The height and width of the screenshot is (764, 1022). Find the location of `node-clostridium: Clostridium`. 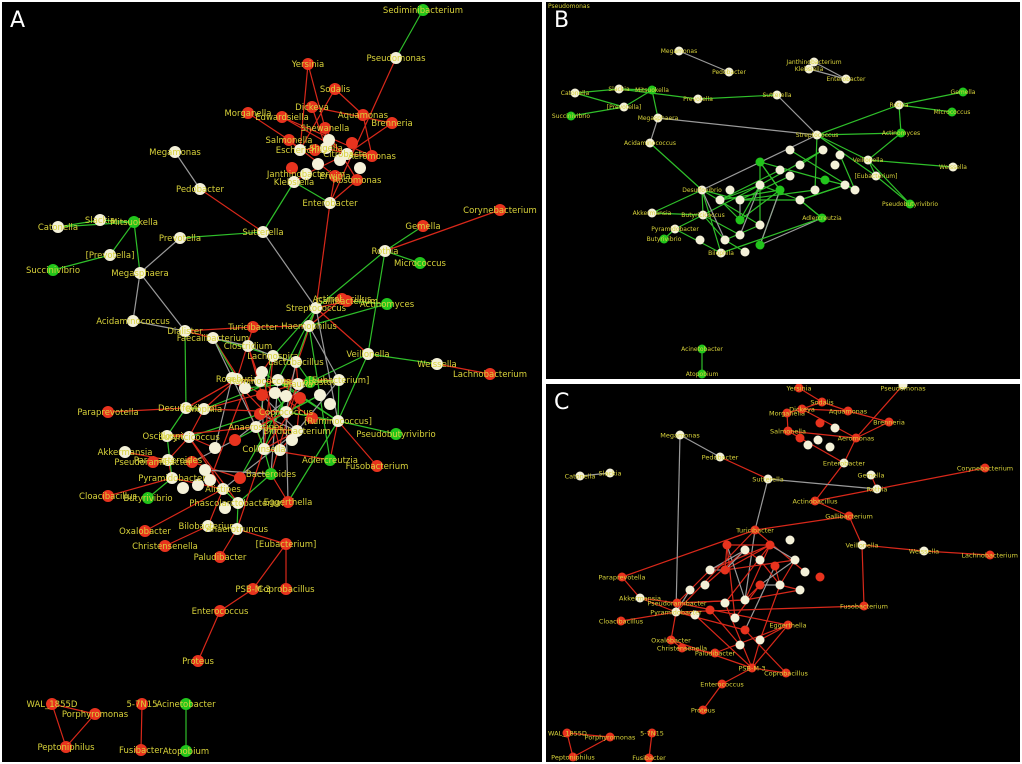

node-clostridium: Clostridium is located at coordinates (248, 346).